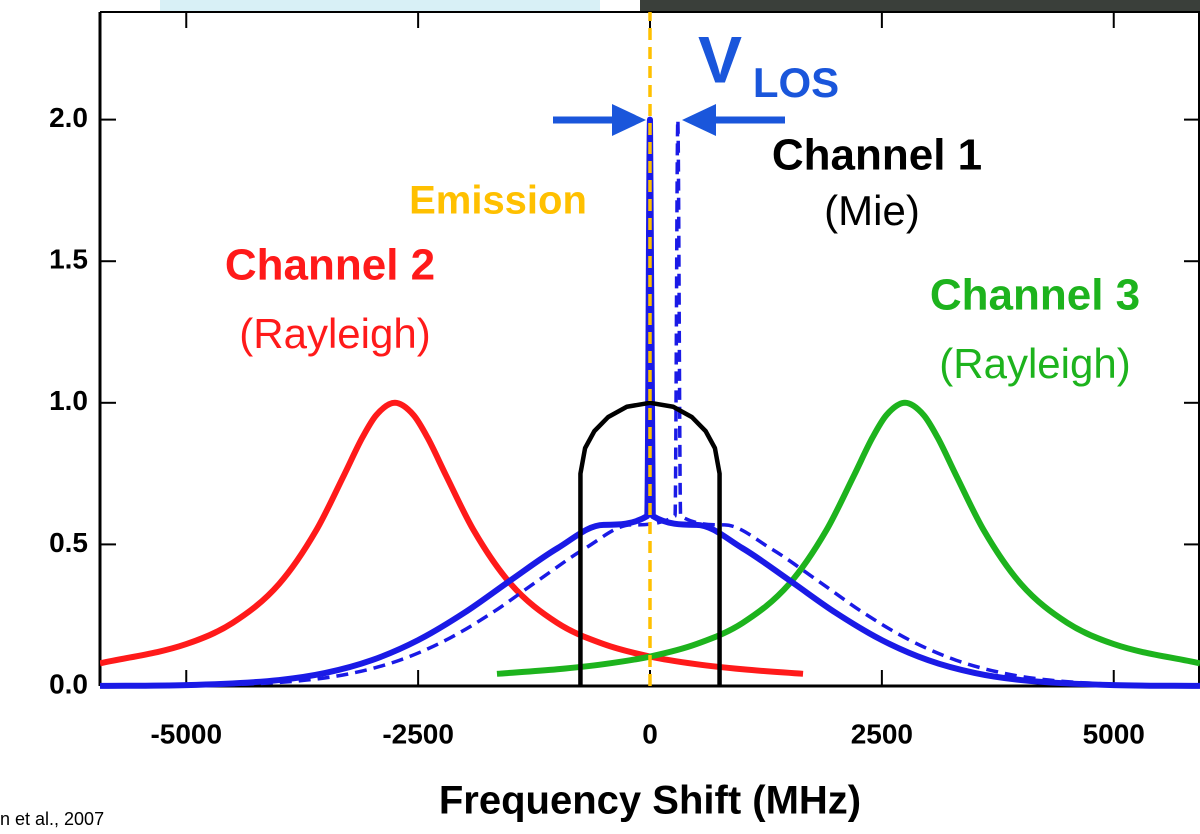 Image resolution: width=1200 pixels, height=834 pixels. What do you see at coordinates (669, 120) in the screenshot?
I see `vlos-arrows` at bounding box center [669, 120].